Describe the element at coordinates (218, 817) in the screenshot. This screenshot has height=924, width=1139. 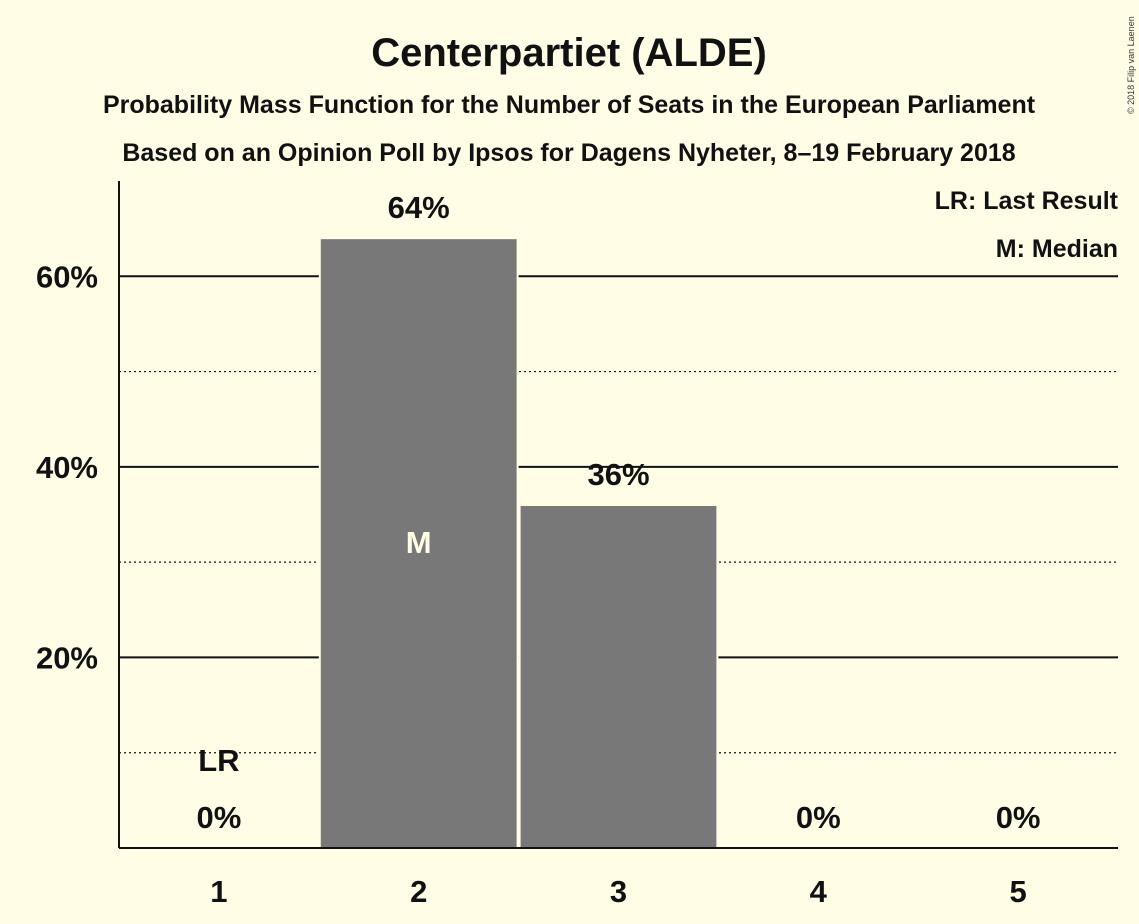
I see `value-label-1: 0%` at that location.